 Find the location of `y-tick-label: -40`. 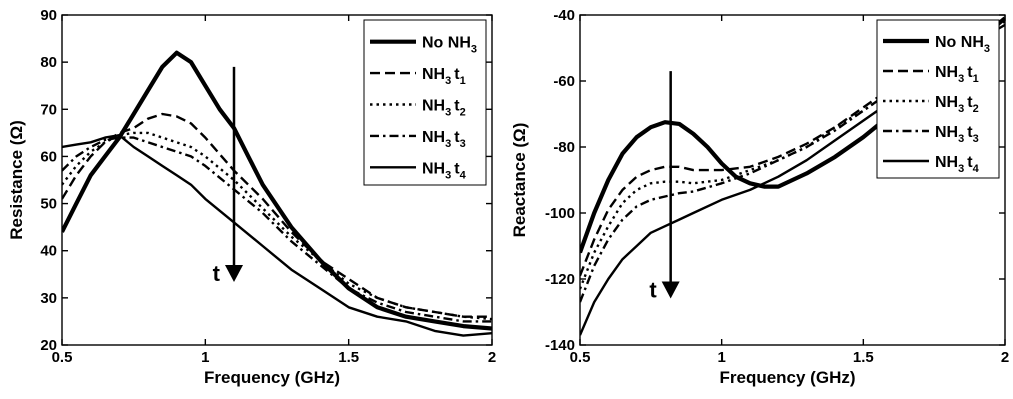

y-tick-label: -40 is located at coordinates (564, 15).